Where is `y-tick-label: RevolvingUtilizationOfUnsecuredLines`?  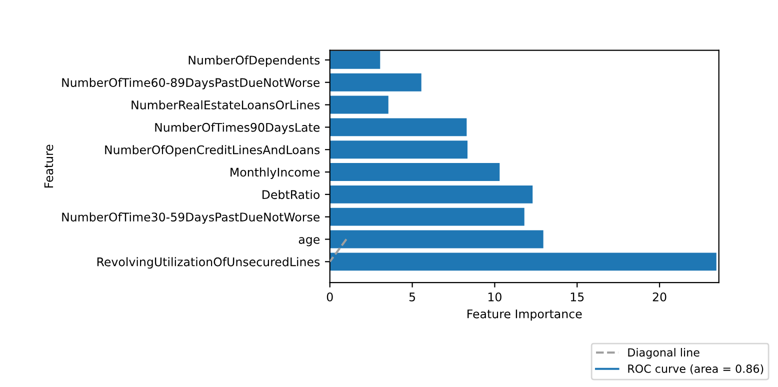 y-tick-label: RevolvingUtilizationOfUnsecuredLines is located at coordinates (208, 263).